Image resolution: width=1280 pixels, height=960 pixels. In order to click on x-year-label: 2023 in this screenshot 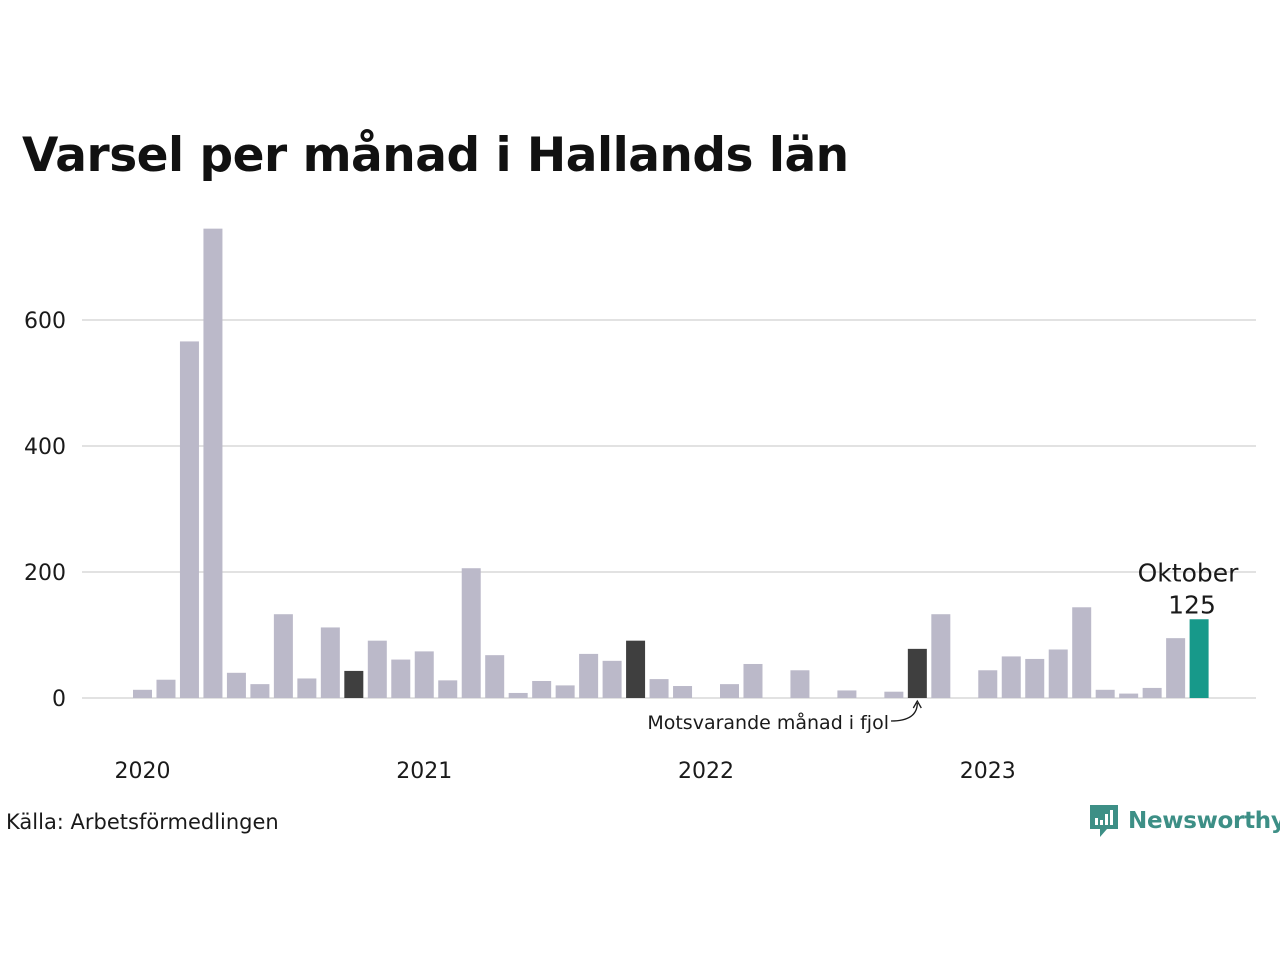, I will do `click(988, 771)`.